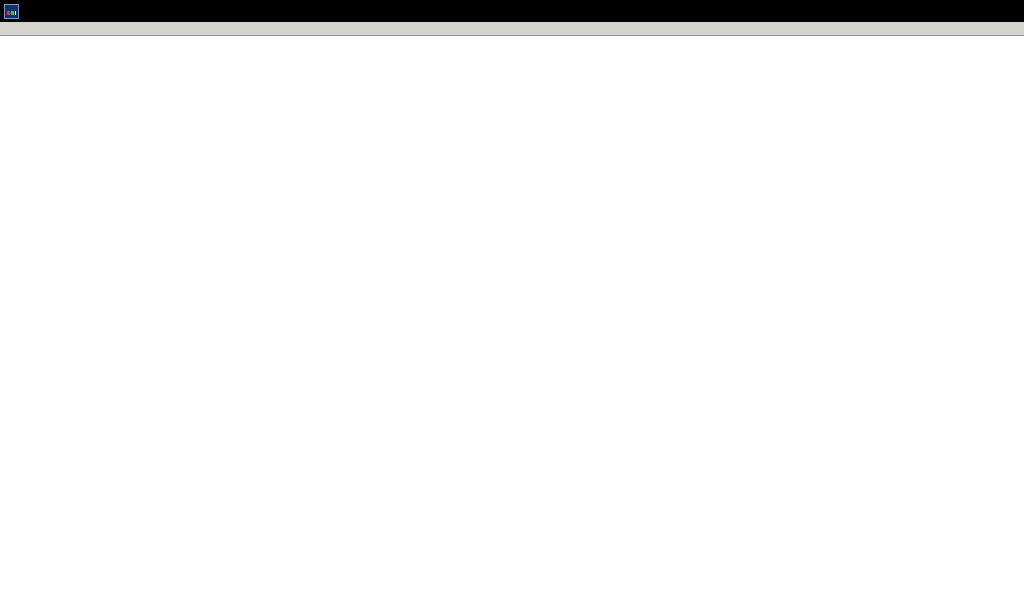 Image resolution: width=1024 pixels, height=600 pixels. I want to click on app-icon, so click(11, 11).